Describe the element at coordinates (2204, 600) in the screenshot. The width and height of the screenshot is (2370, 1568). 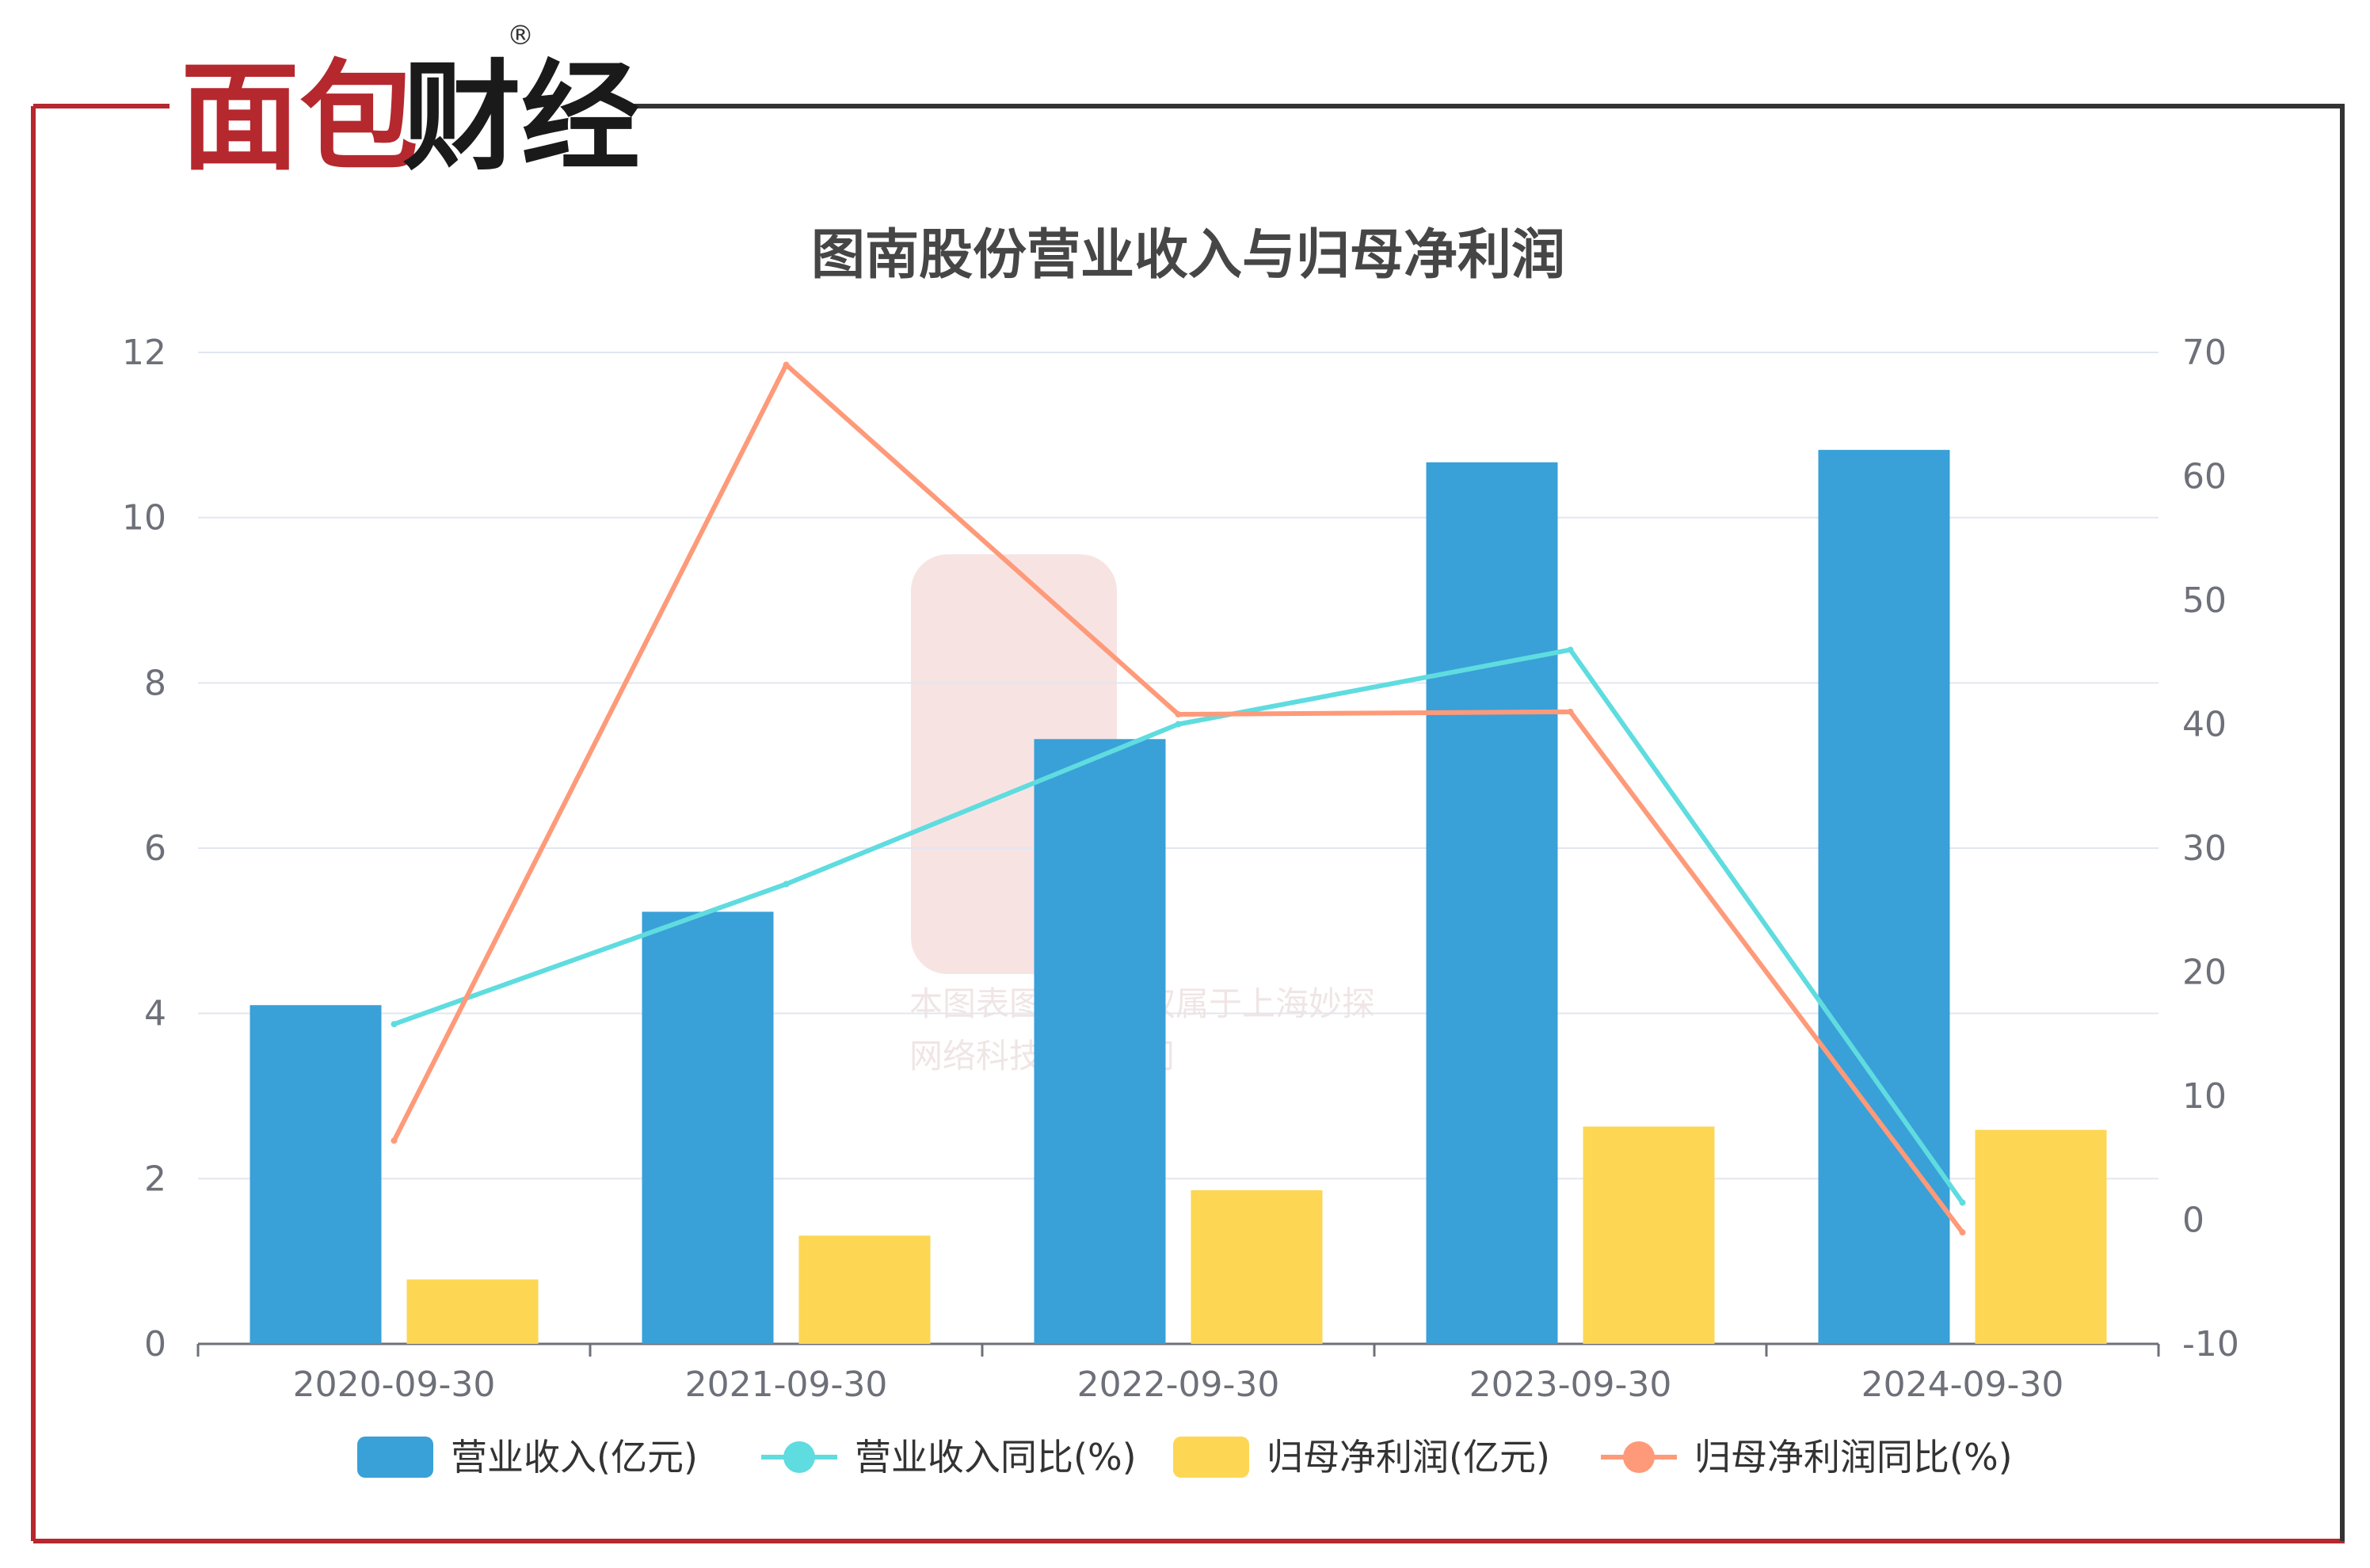
I see `y-right-tick-label: 50` at that location.